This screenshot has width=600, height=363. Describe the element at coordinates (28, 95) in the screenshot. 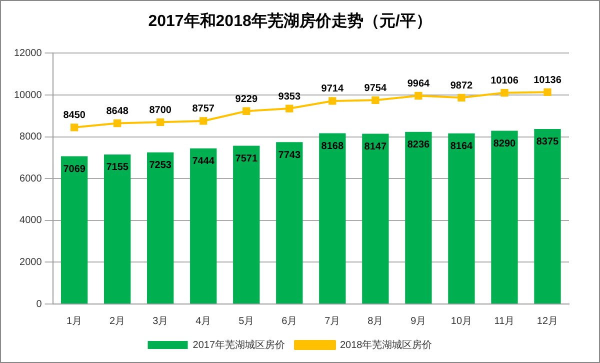

I see `y-tick-label: 10000` at that location.